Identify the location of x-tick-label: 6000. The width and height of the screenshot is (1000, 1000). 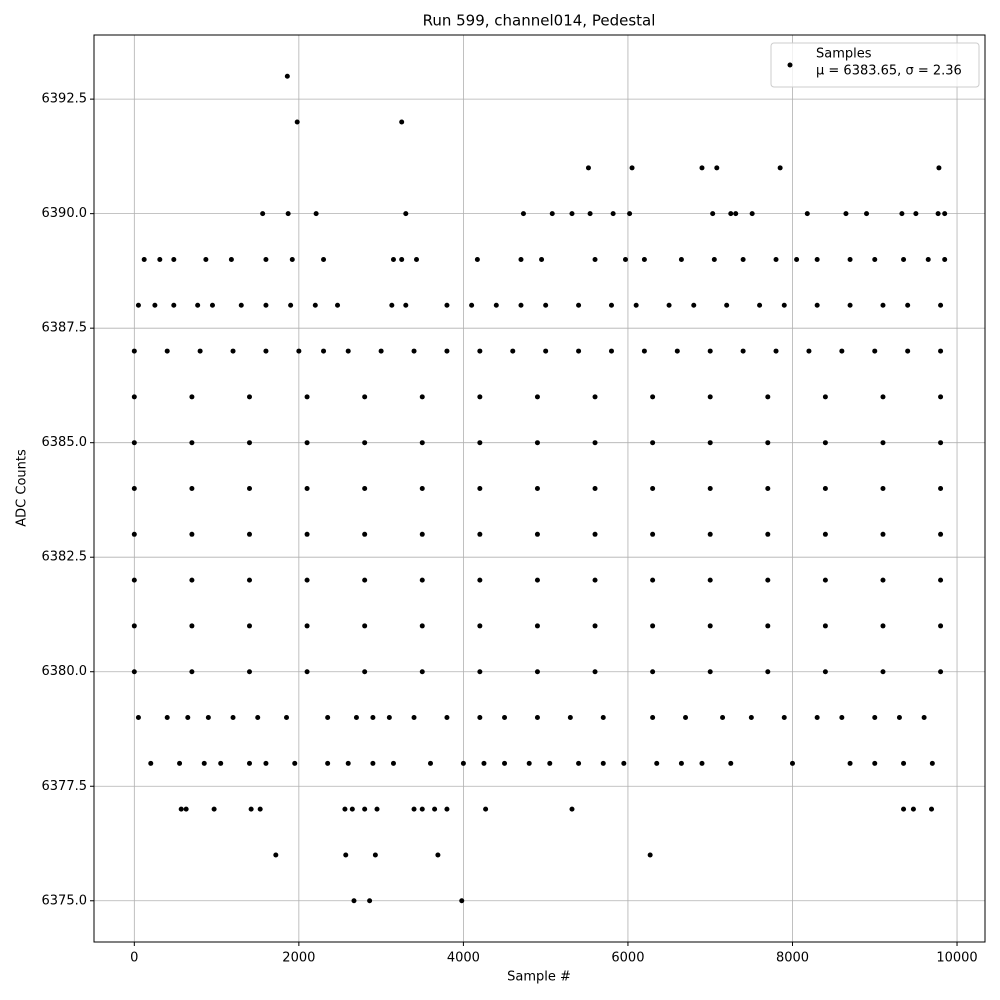
(627, 958).